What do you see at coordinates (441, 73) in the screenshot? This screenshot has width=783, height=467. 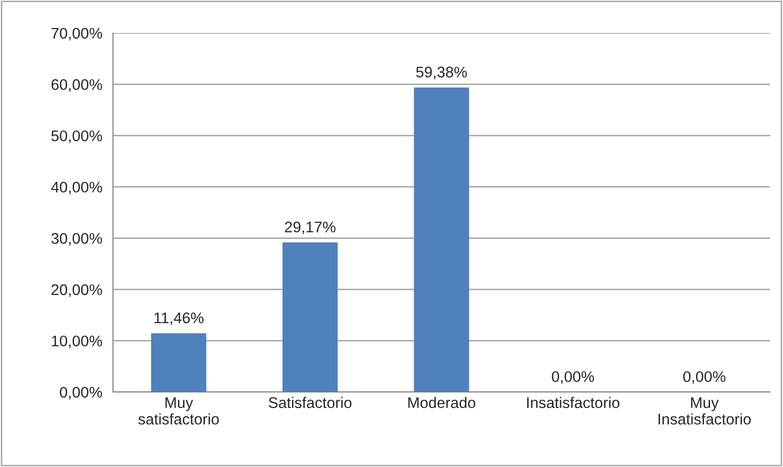 I see `data-label: 59,38%` at bounding box center [441, 73].